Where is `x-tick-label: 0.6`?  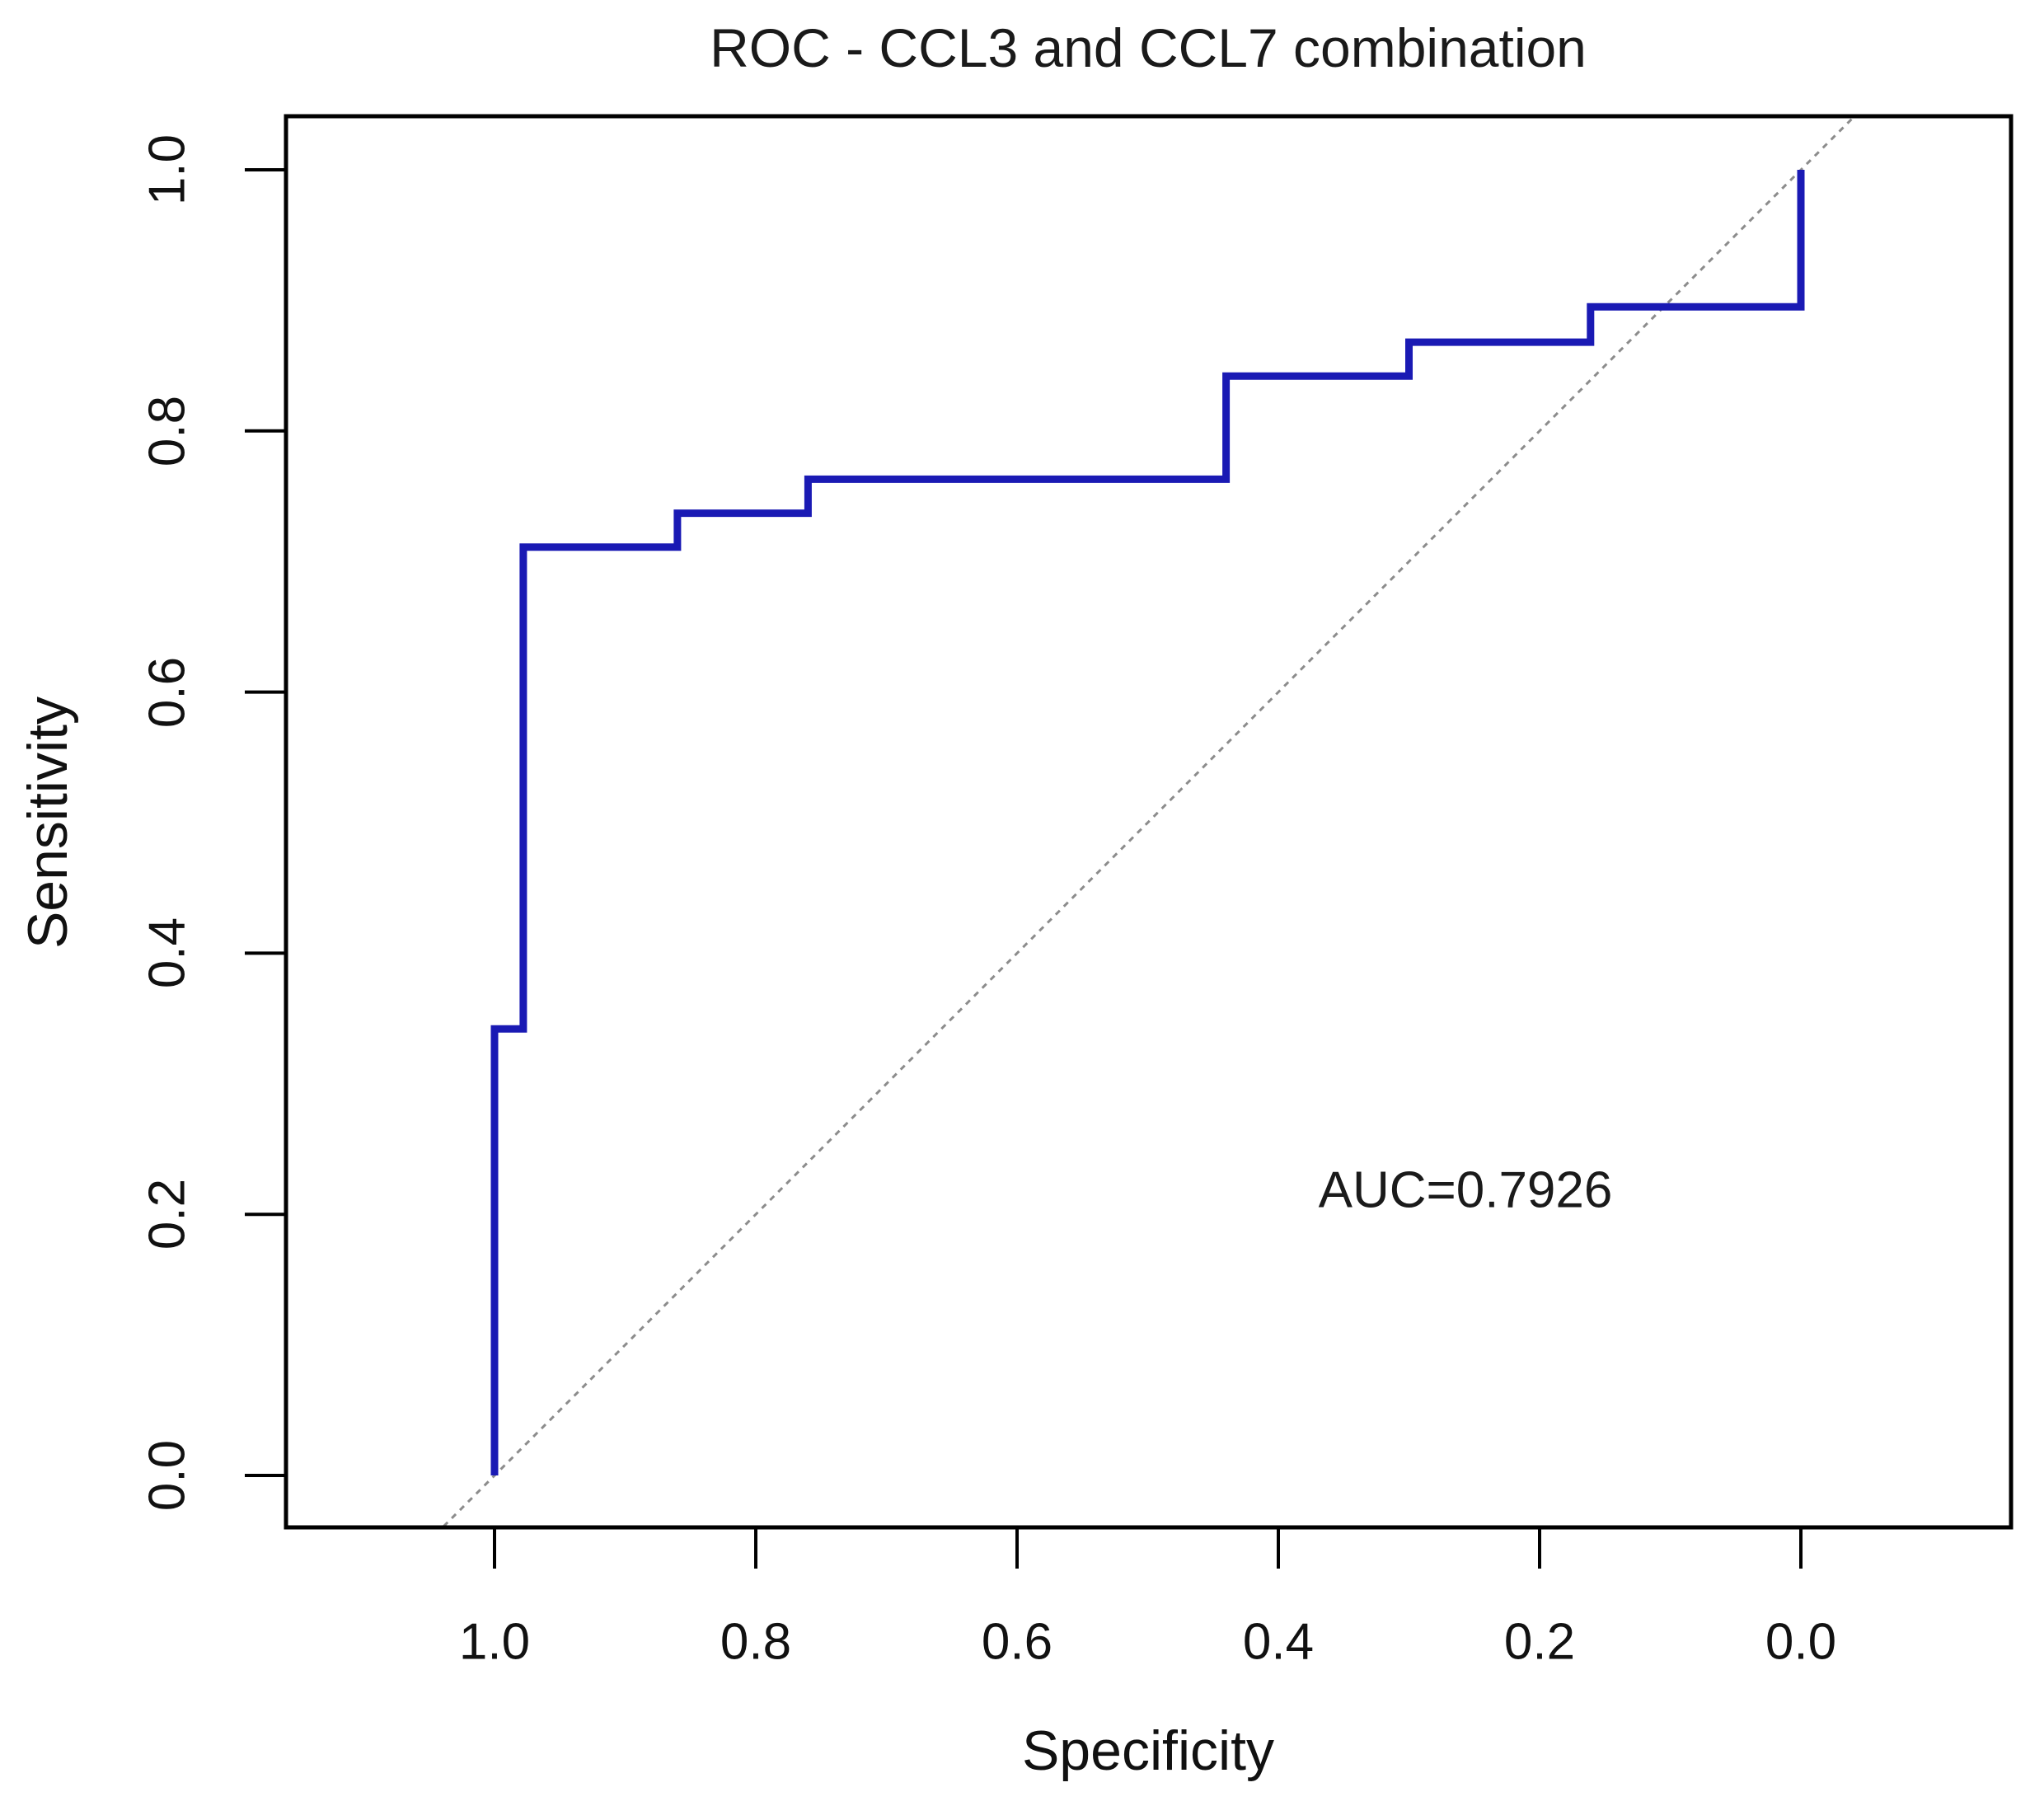 x-tick-label: 0.6 is located at coordinates (1017, 1642).